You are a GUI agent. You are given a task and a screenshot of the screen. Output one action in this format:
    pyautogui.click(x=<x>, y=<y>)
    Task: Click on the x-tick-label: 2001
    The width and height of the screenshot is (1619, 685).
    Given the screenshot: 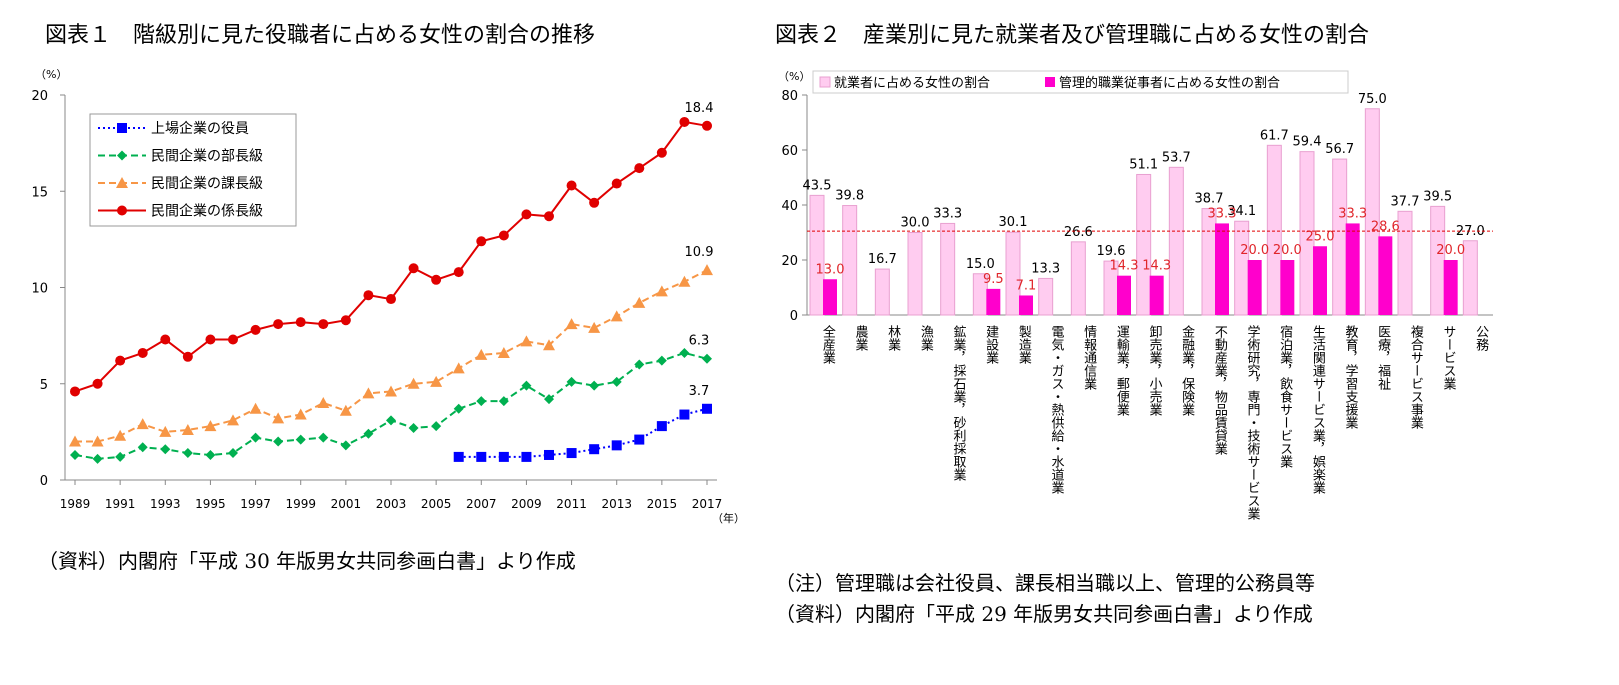 What is the action you would take?
    pyautogui.click(x=346, y=504)
    